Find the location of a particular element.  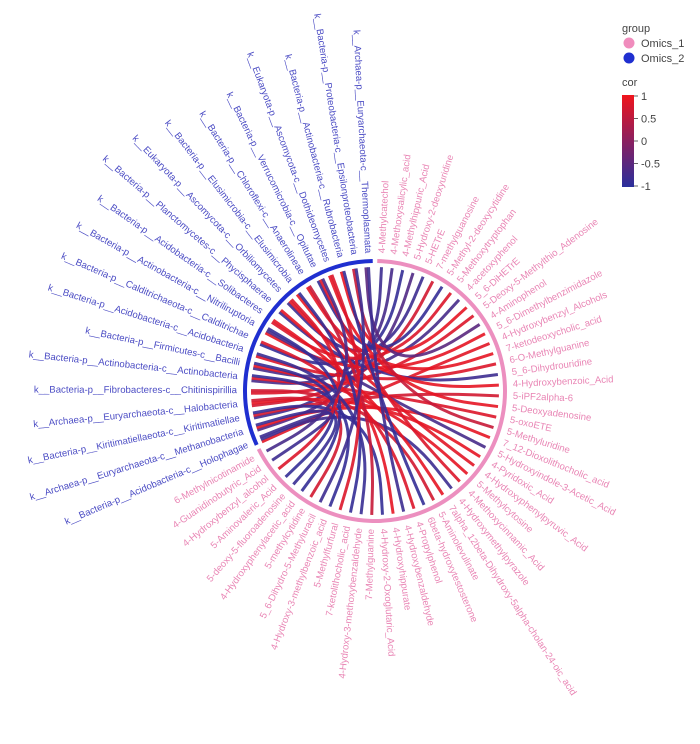

omics1-label: 7-Methylguanine is located at coordinates (370, 564).